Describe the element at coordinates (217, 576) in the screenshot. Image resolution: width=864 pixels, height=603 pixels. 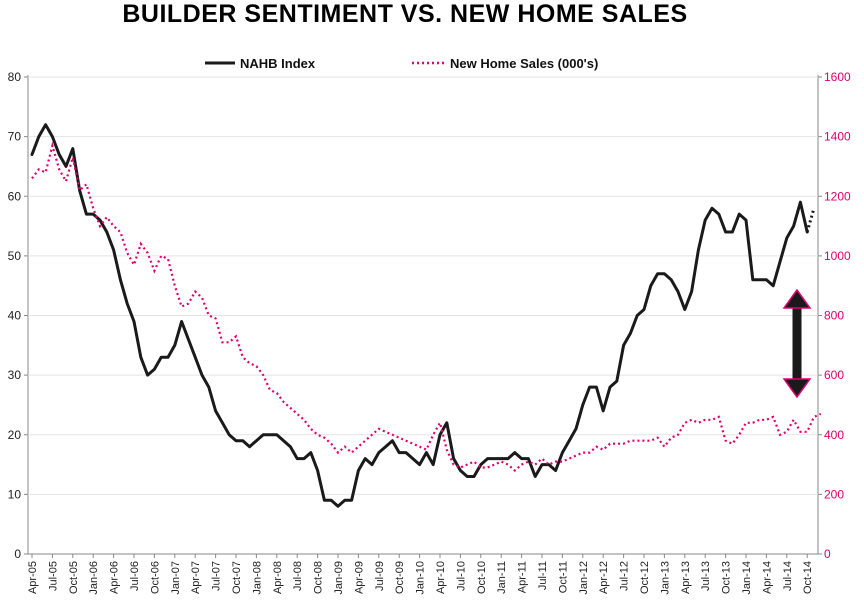
I see `x-tick-label: Jul-07` at that location.